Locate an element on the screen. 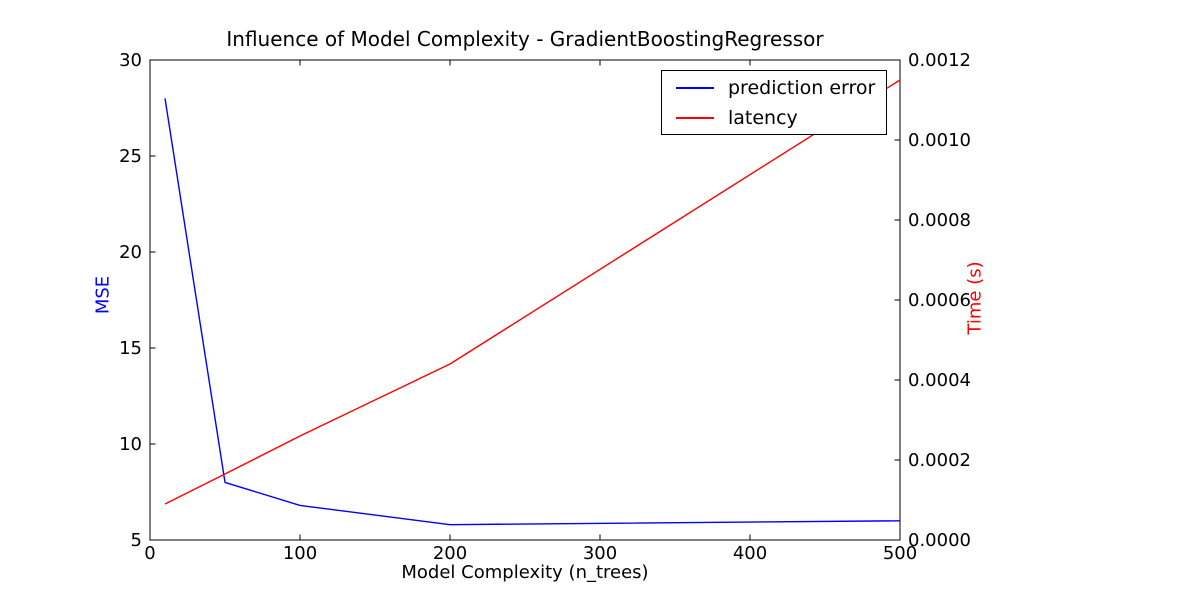  y-right-tick-label: 0.0006 is located at coordinates (939, 300).